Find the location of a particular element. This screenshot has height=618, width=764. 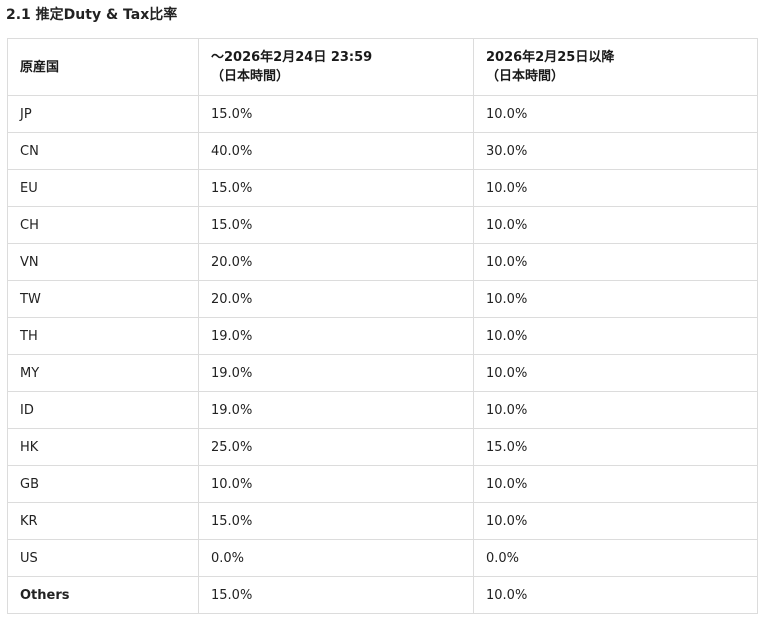

rate-before-cell: 10.0% is located at coordinates (336, 484).